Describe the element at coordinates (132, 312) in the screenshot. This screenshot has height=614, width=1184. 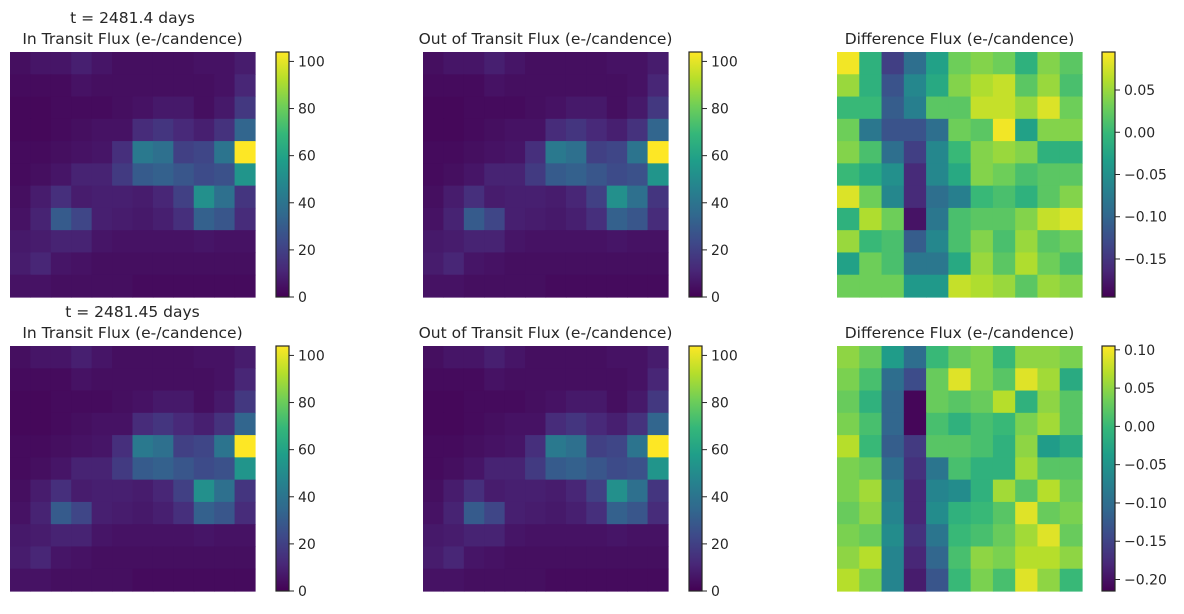
I see `panel-title-line: t = 2481.45 days` at that location.